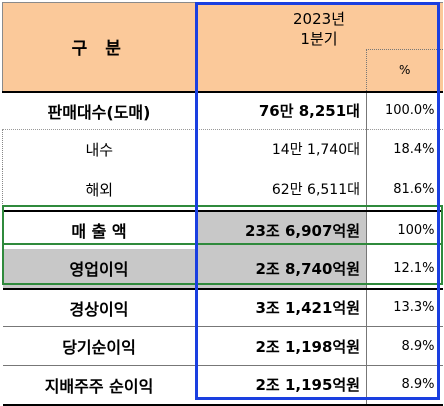 The width and height of the screenshot is (444, 406). Describe the element at coordinates (99, 189) in the screenshot. I see `row-label: 해외` at that location.